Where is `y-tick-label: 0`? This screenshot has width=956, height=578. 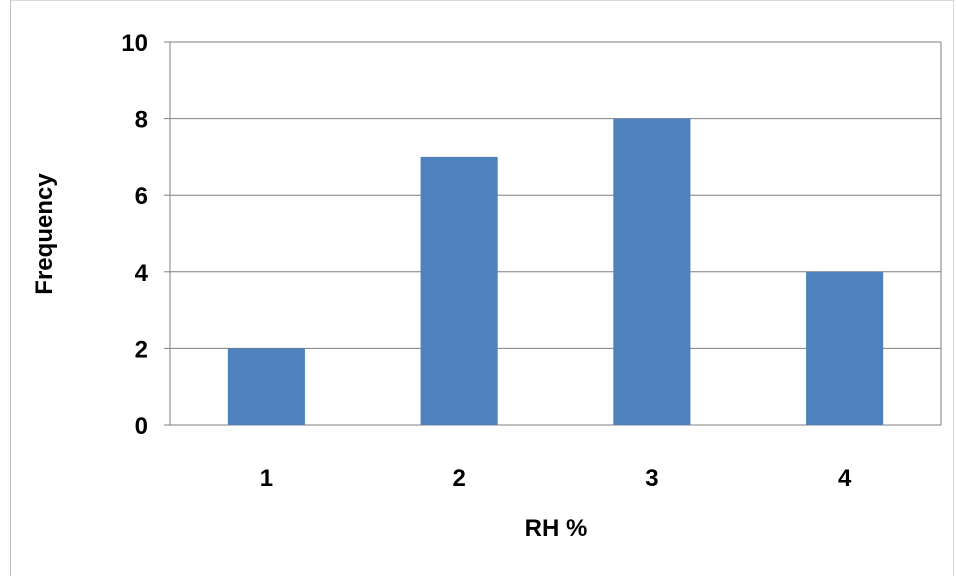 y-tick-label: 0 is located at coordinates (141, 426).